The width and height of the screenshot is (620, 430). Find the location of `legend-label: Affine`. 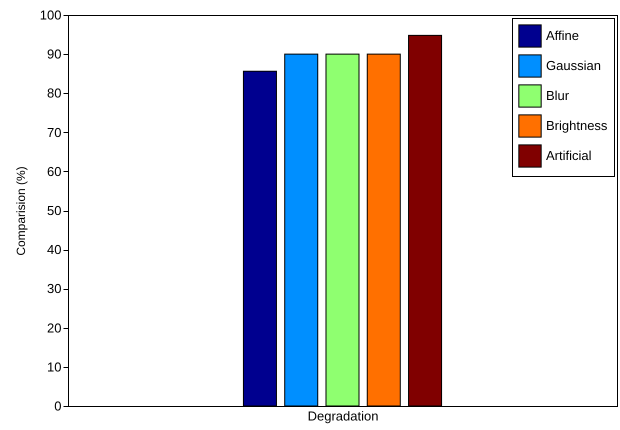

legend-label: Affine is located at coordinates (563, 35).